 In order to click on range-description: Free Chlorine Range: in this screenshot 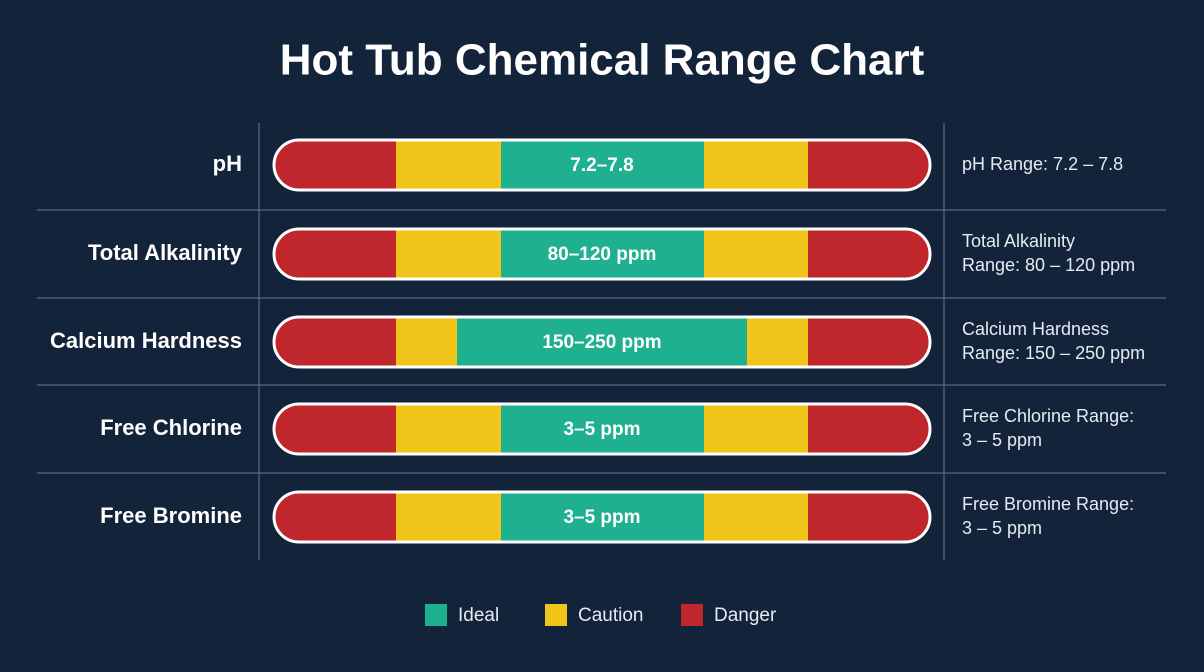, I will do `click(1048, 416)`.